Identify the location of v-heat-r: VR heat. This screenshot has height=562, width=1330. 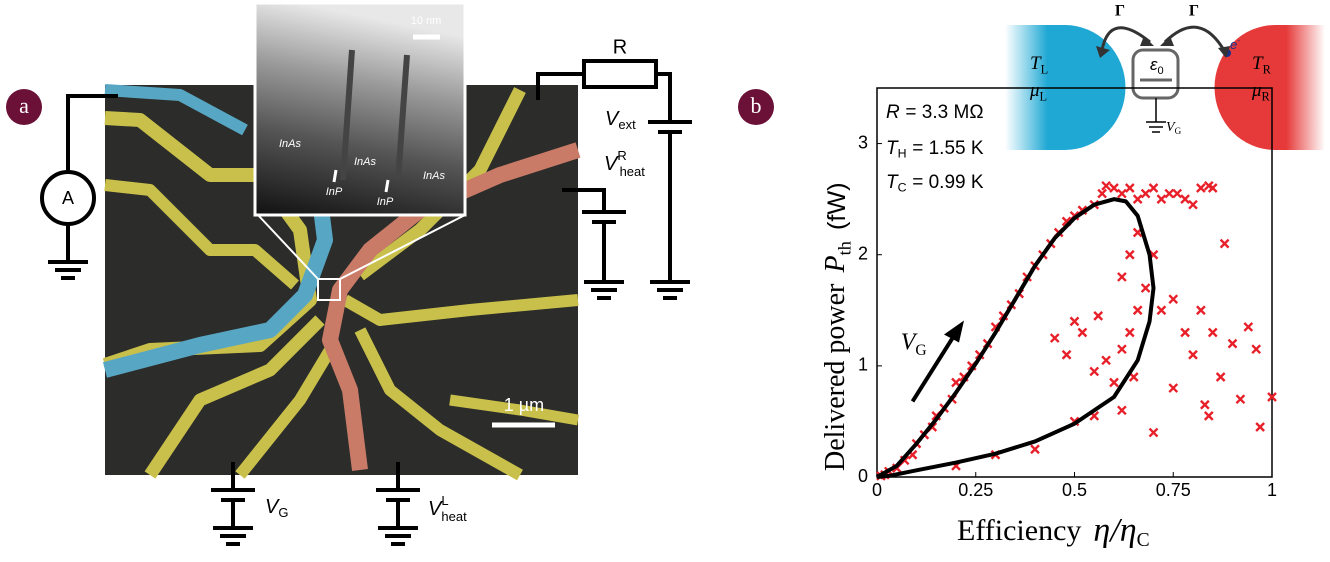
(624, 163).